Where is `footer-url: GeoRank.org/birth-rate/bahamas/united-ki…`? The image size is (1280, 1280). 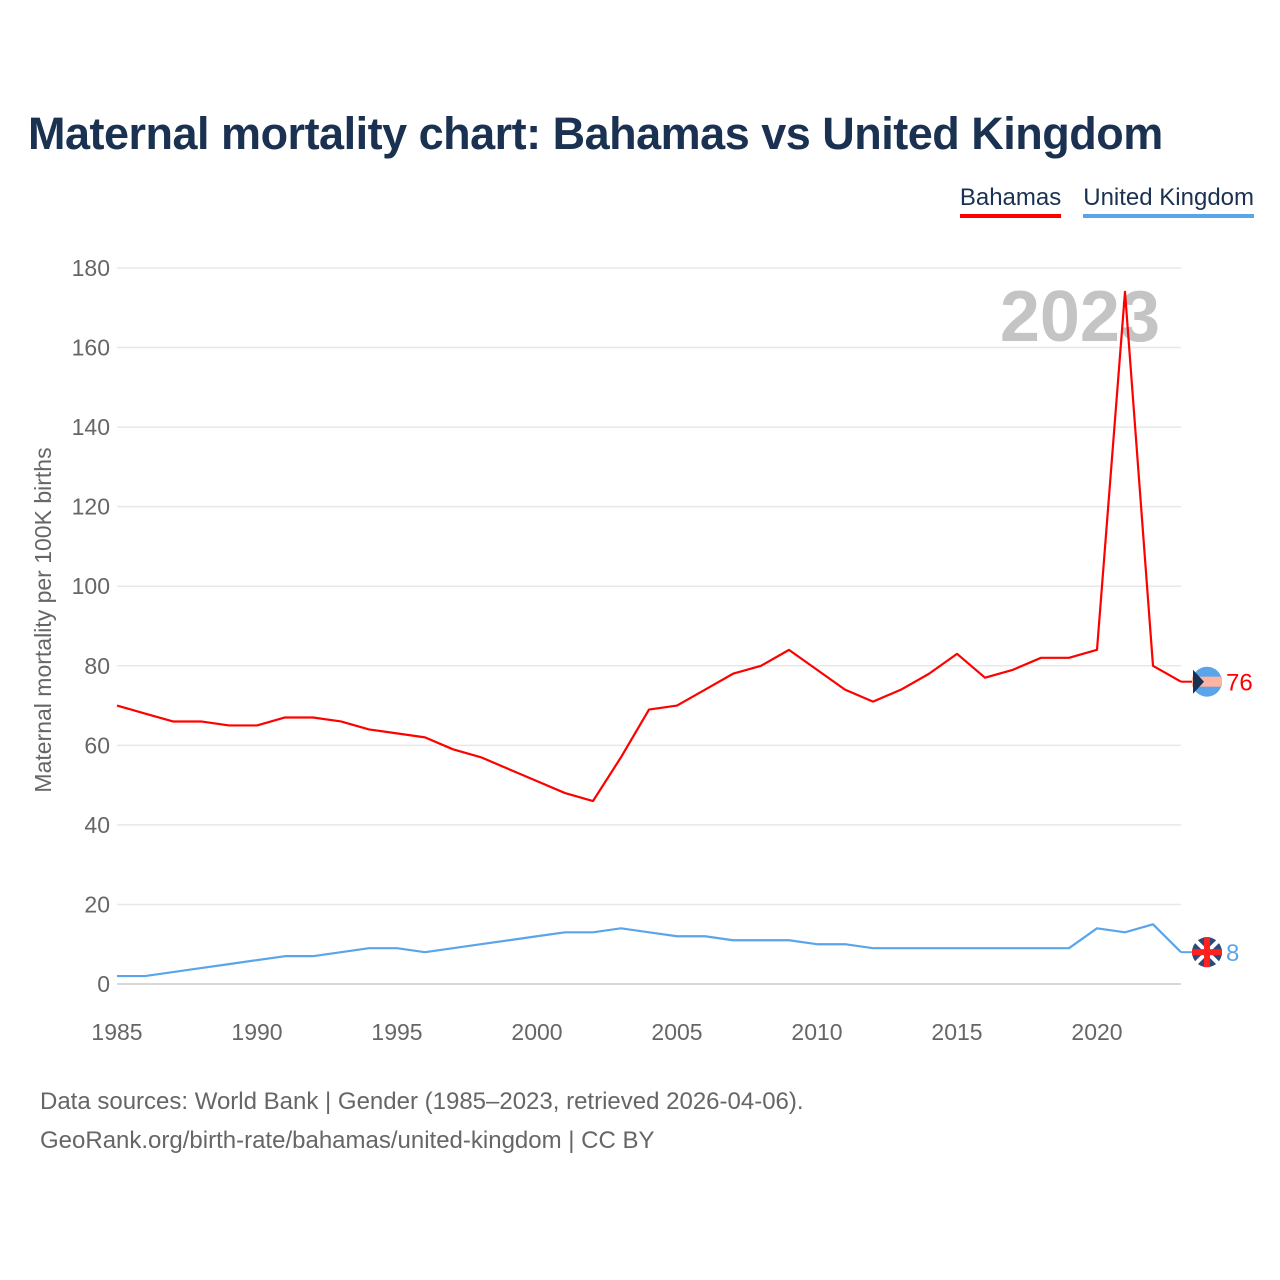 footer-url: GeoRank.org/birth-rate/bahamas/united-ki… is located at coordinates (347, 1140).